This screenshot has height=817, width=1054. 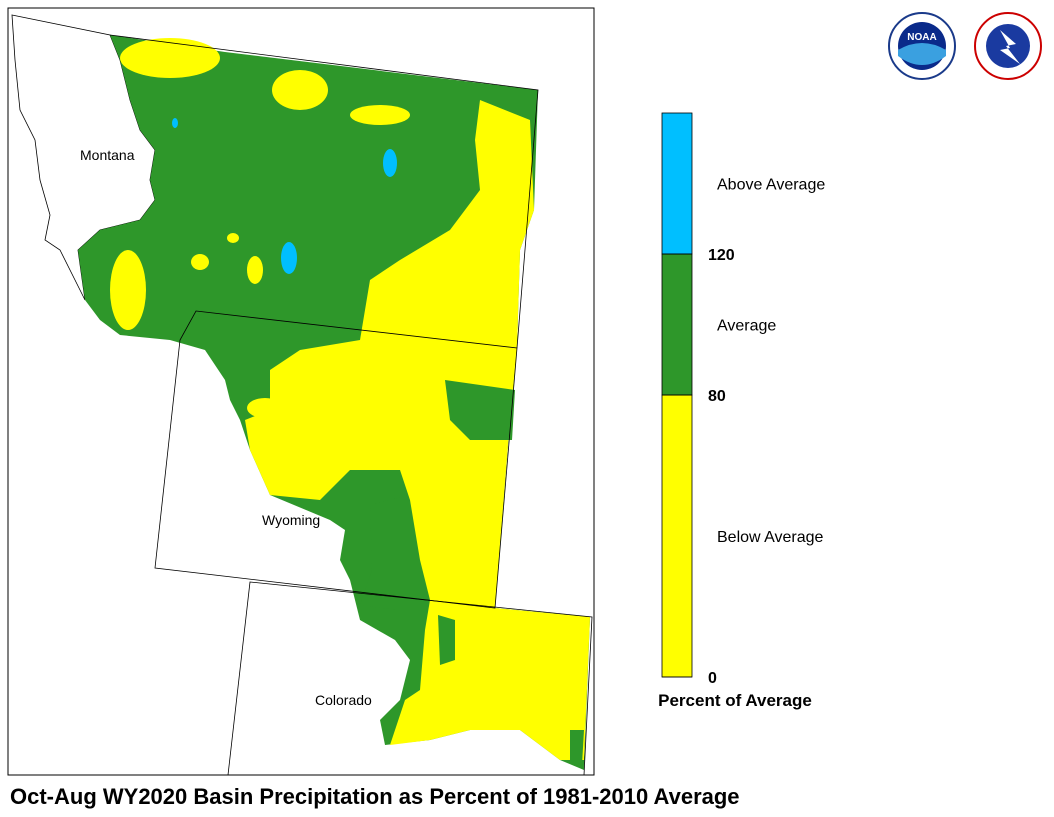 I want to click on legend-tick-label: 80, so click(x=717, y=396).